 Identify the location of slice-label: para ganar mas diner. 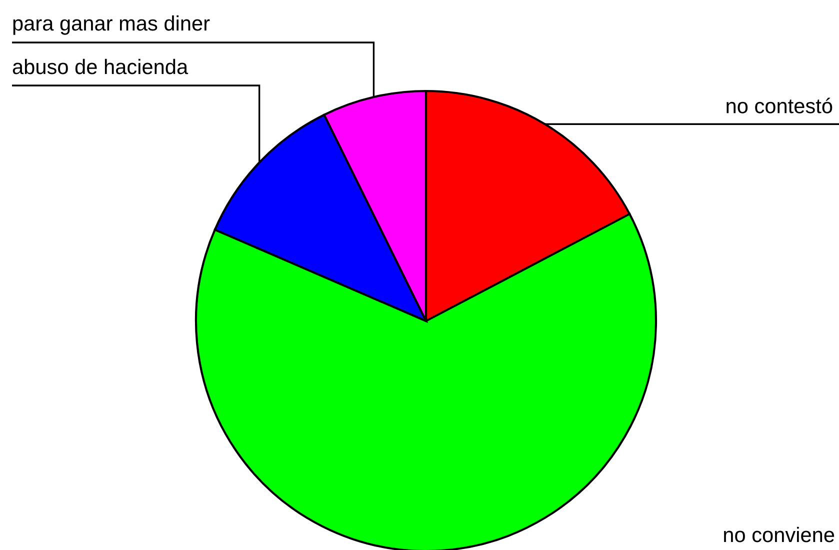
(111, 25).